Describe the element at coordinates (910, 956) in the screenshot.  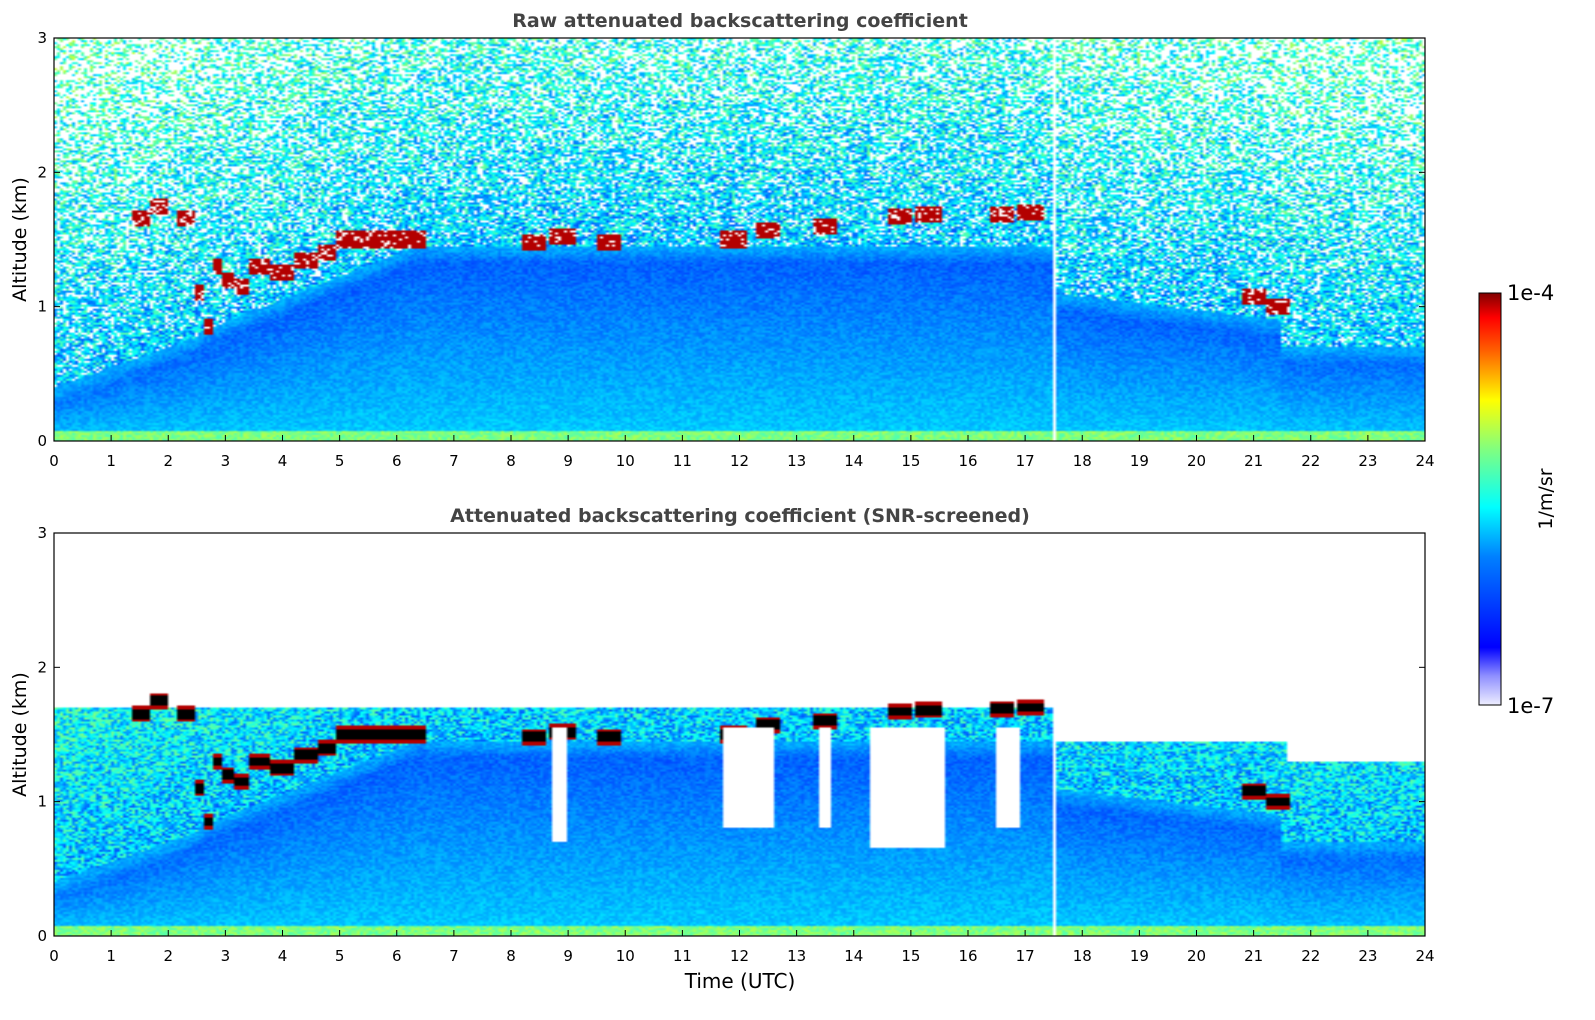
I see `screened-x-tick-label: 15` at that location.